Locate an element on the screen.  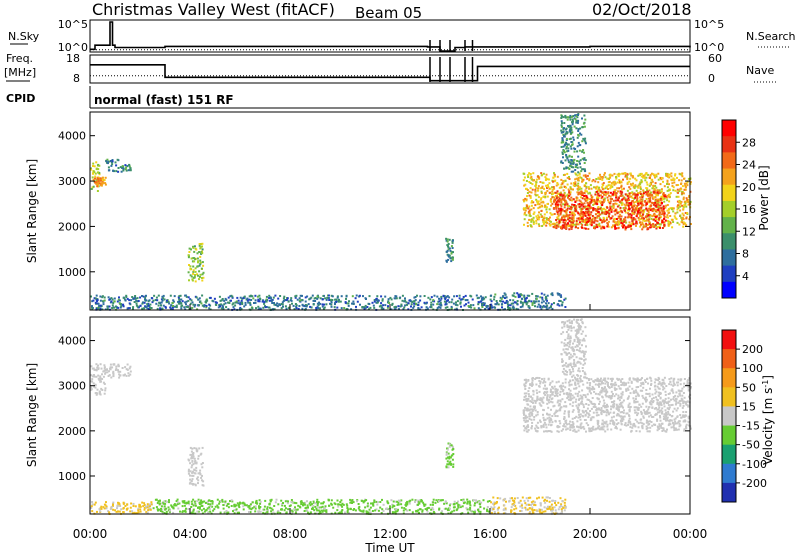
power-colorbar-label: Power [dB] is located at coordinates (764, 197).